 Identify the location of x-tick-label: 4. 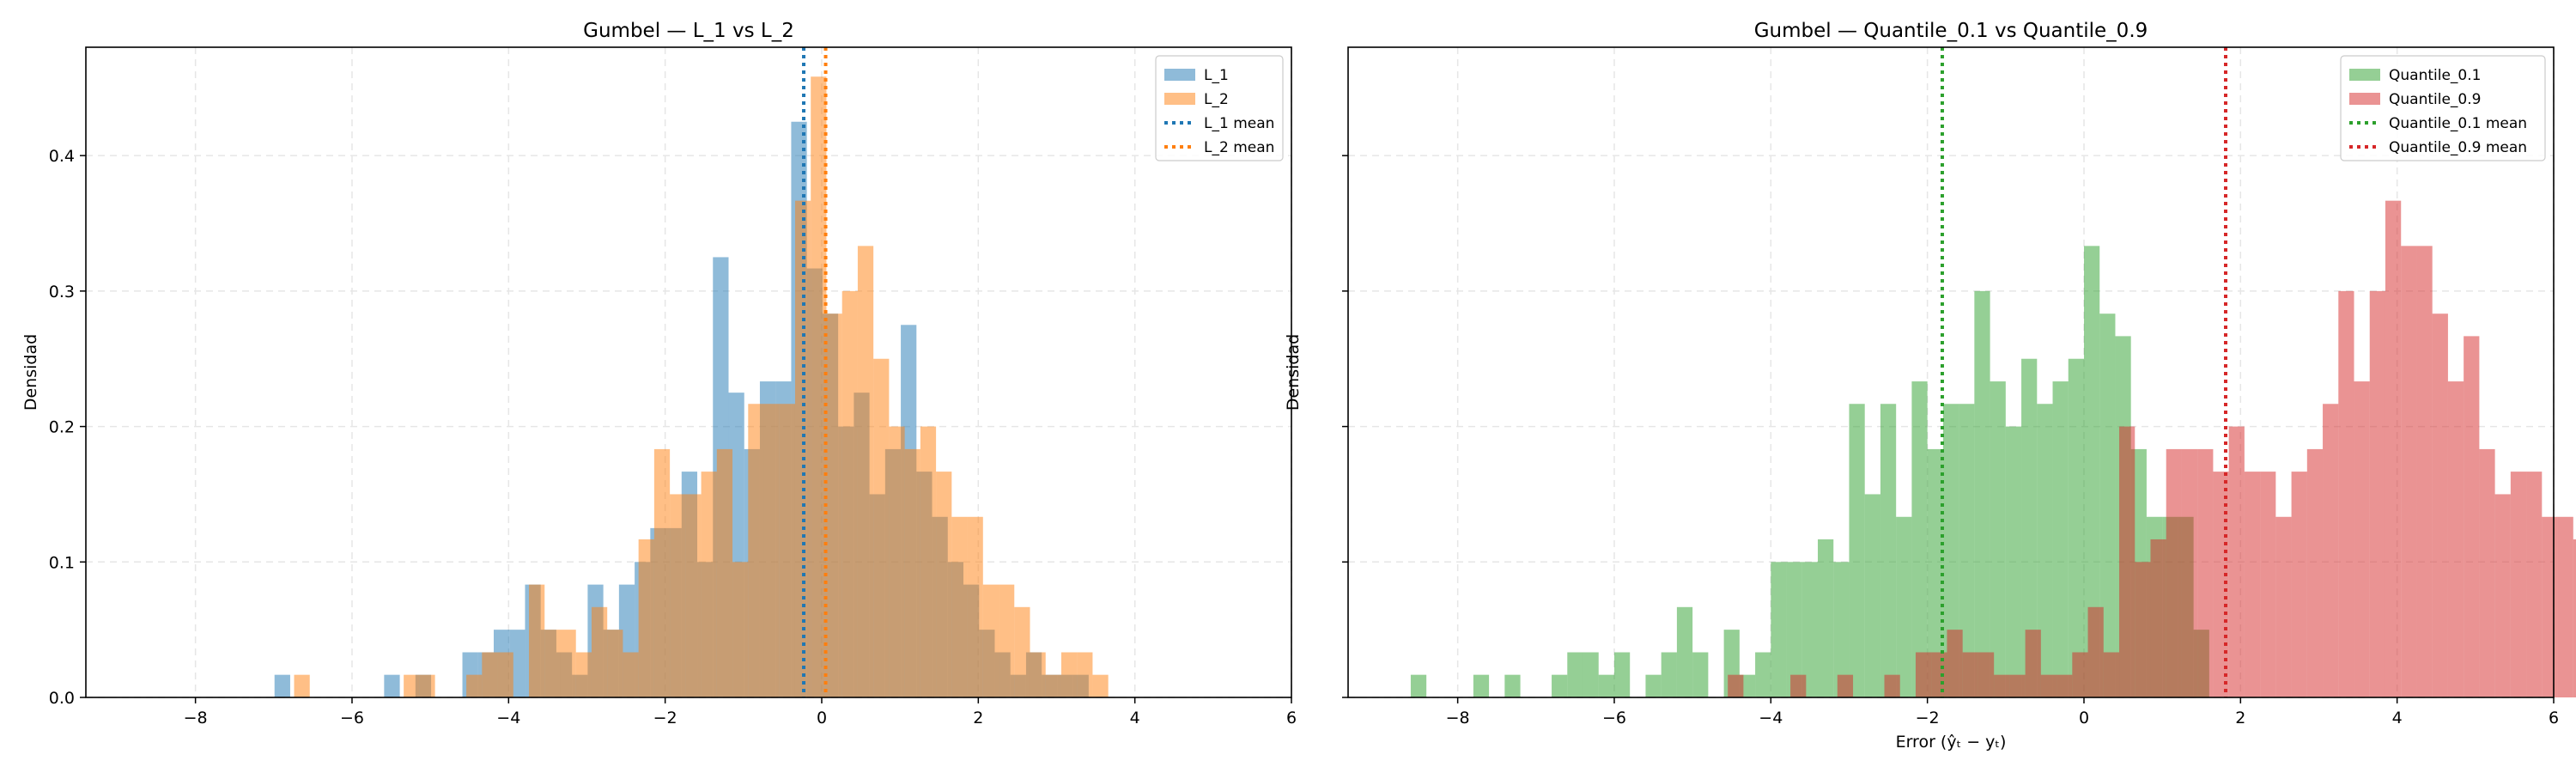
(1135, 718).